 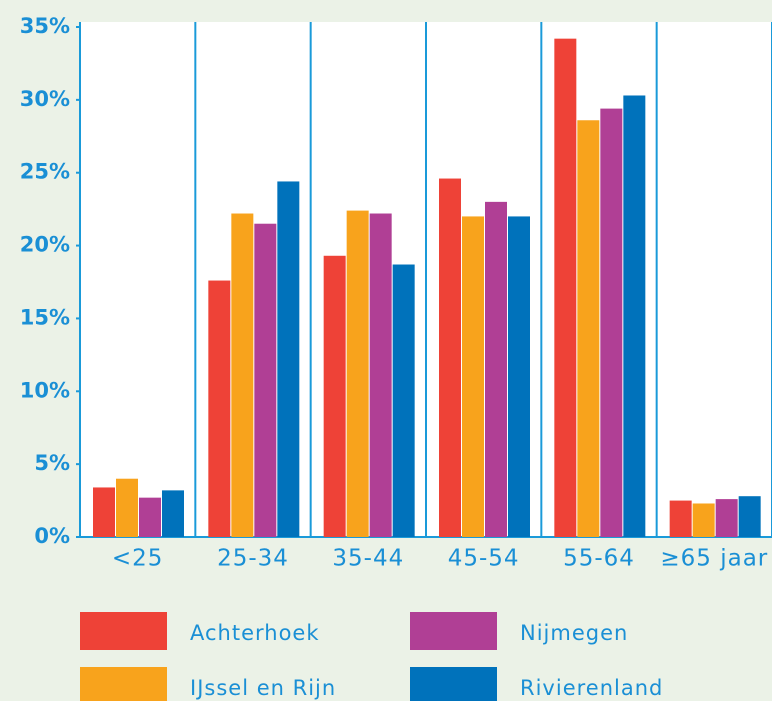 I want to click on y-tick-label: 25%, so click(x=45, y=172).